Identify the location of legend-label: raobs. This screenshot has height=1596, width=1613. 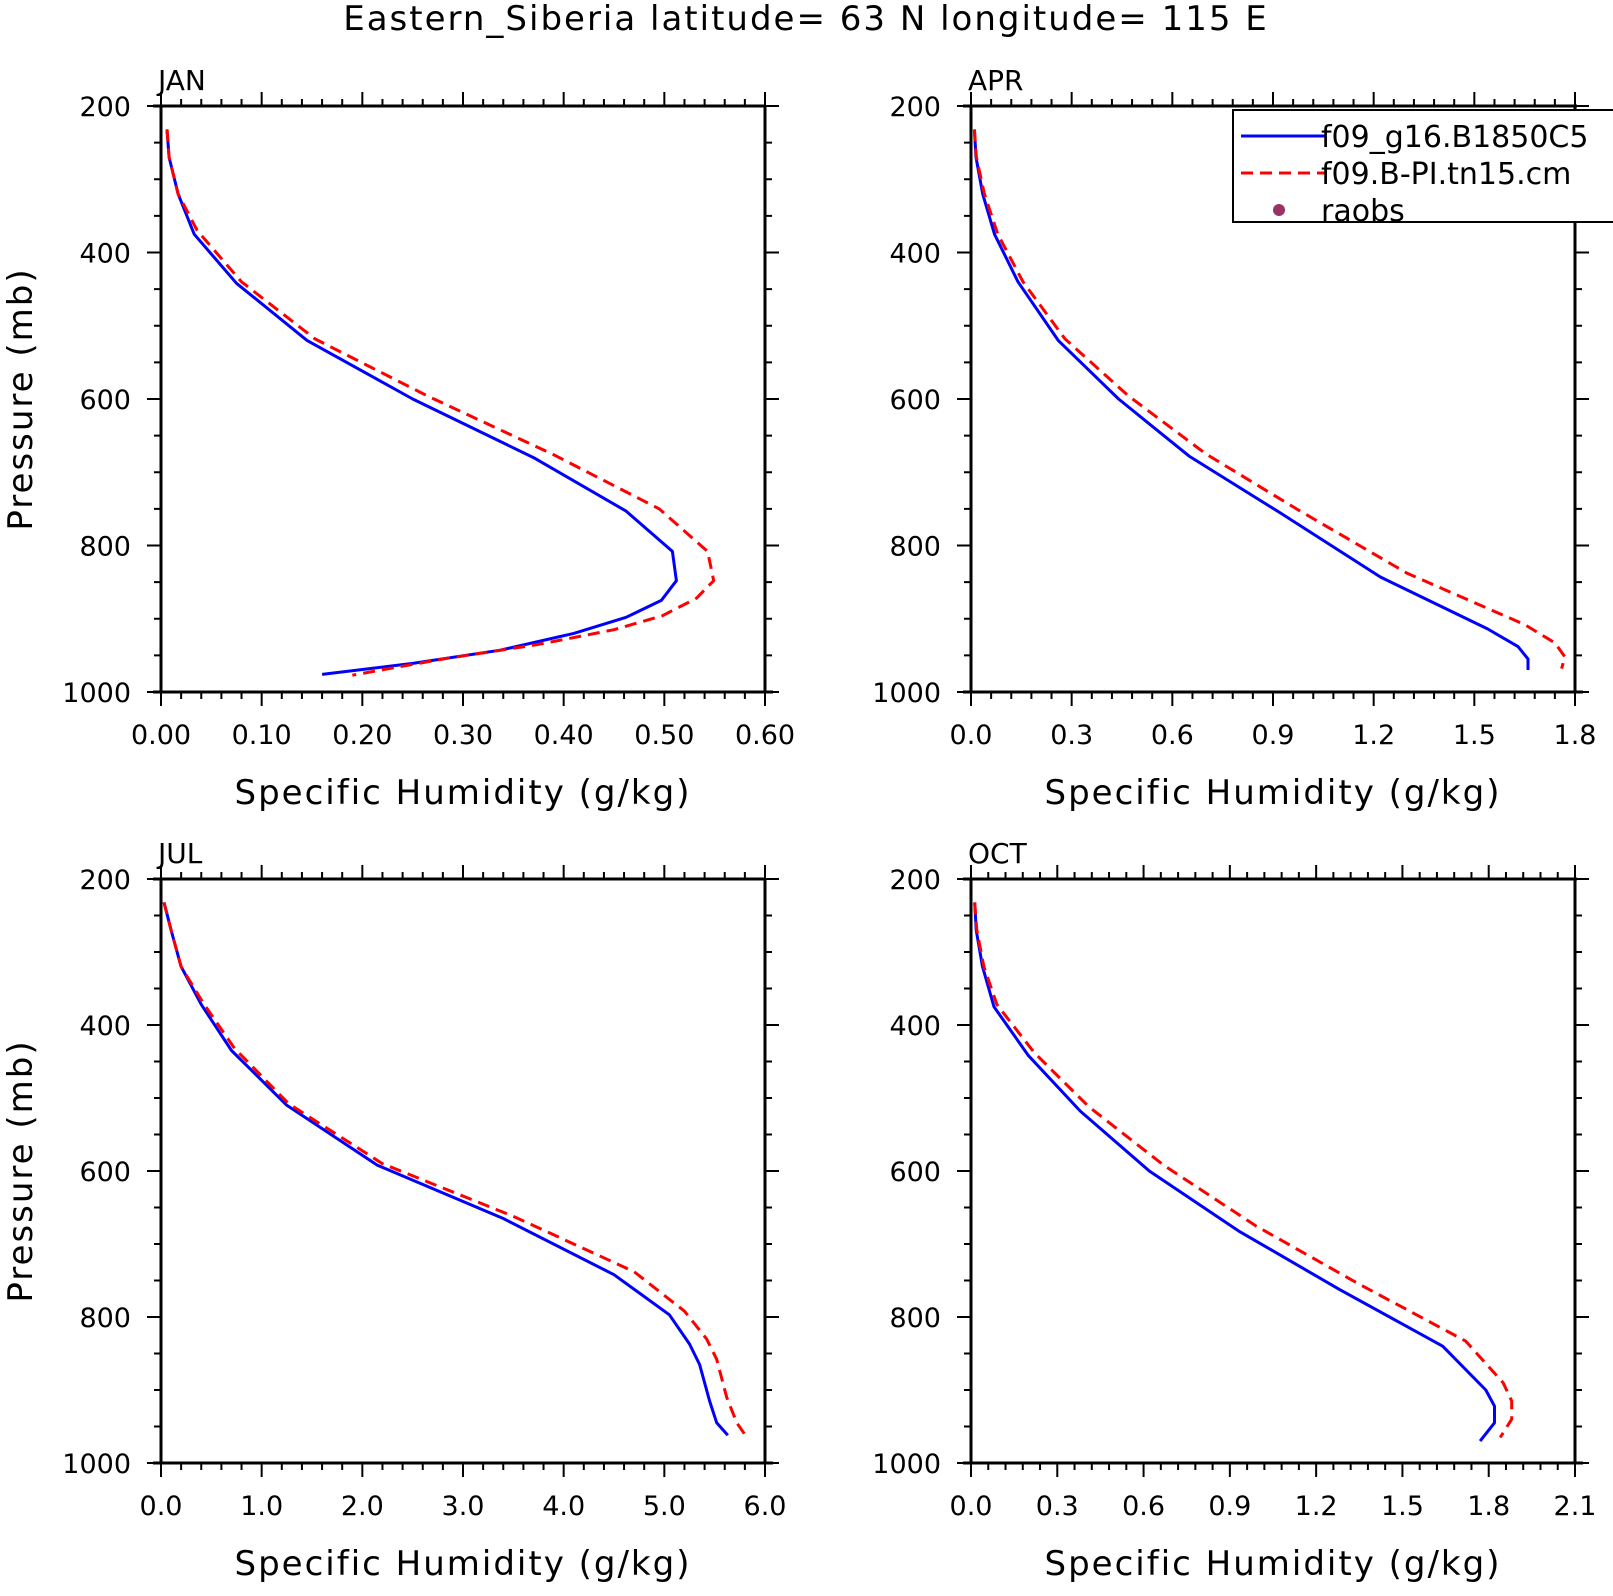
(1363, 211).